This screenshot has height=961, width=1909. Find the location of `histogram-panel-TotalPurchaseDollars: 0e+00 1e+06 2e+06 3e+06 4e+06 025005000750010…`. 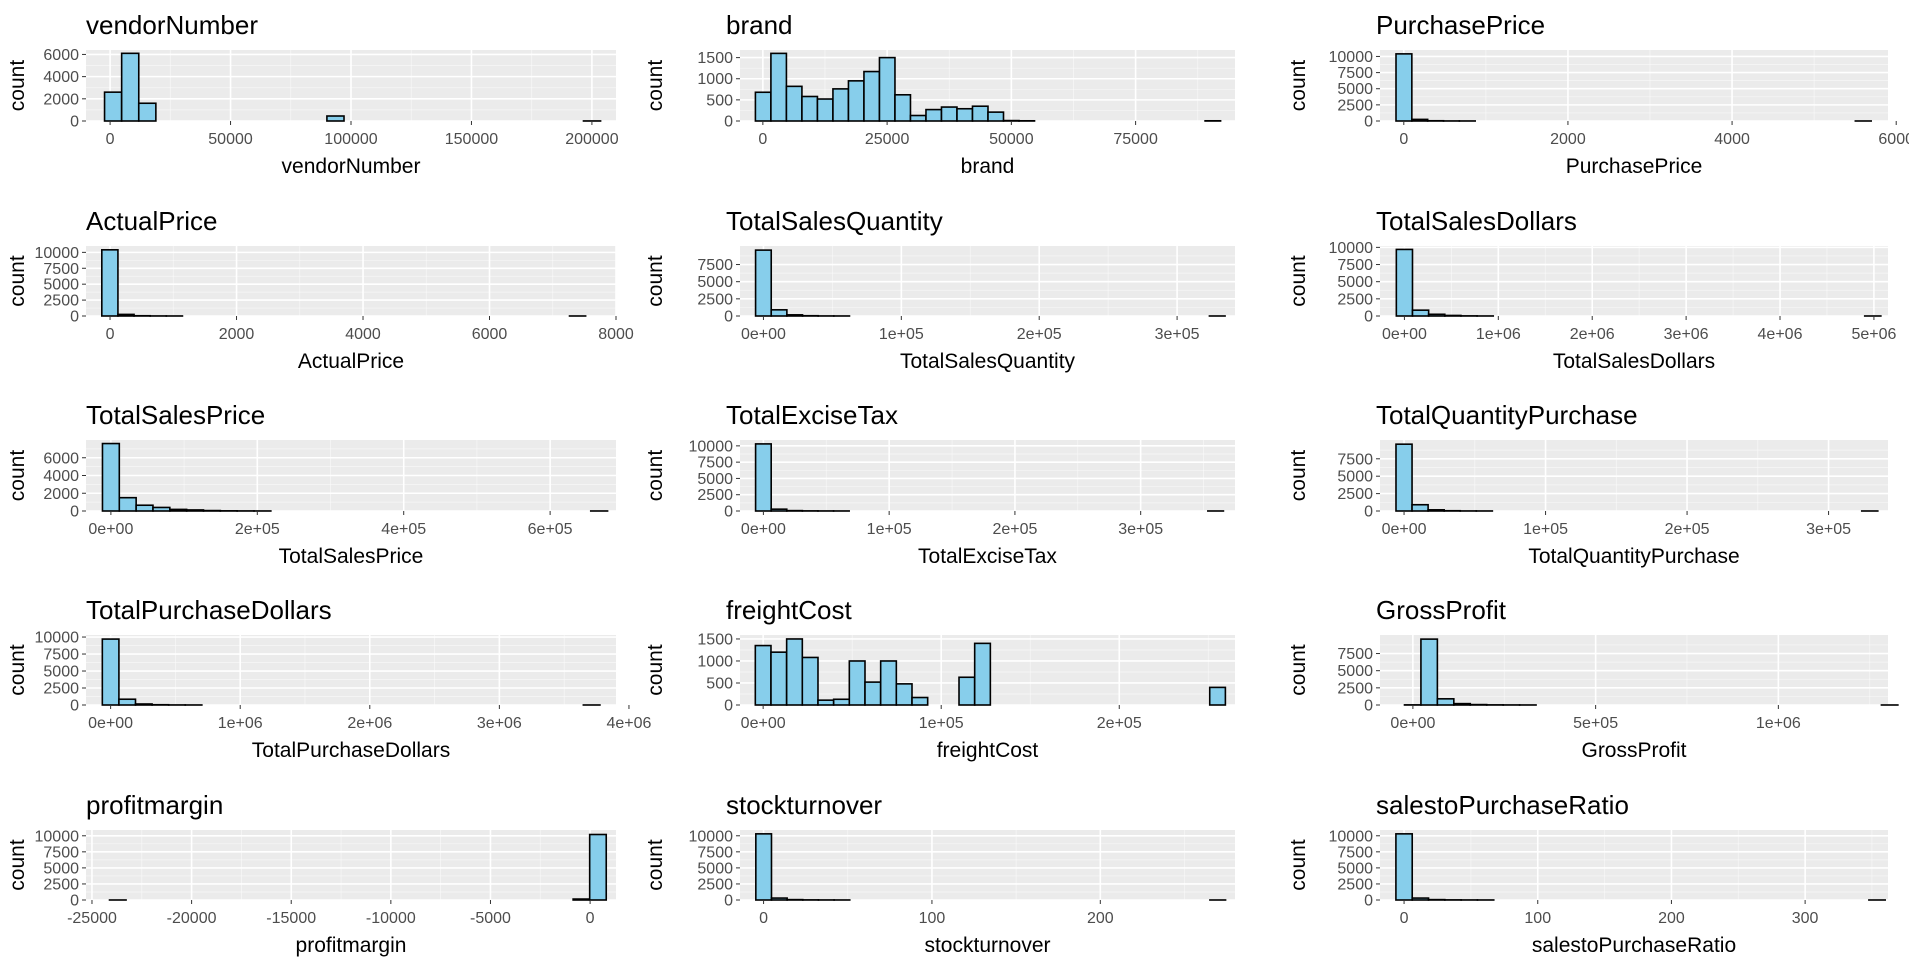

histogram-panel-TotalPurchaseDollars: 0e+00 1e+06 2e+06 3e+06 4e+06 025005000750010… is located at coordinates (329, 678).